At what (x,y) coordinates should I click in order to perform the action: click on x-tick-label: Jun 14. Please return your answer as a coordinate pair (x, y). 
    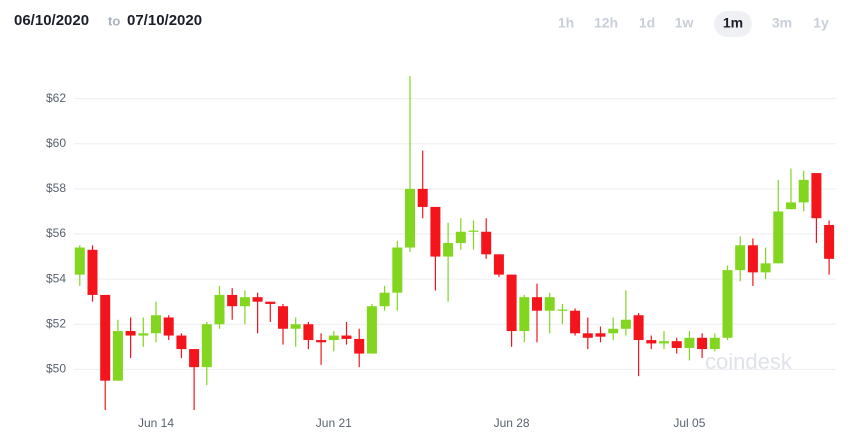
    Looking at the image, I should click on (156, 423).